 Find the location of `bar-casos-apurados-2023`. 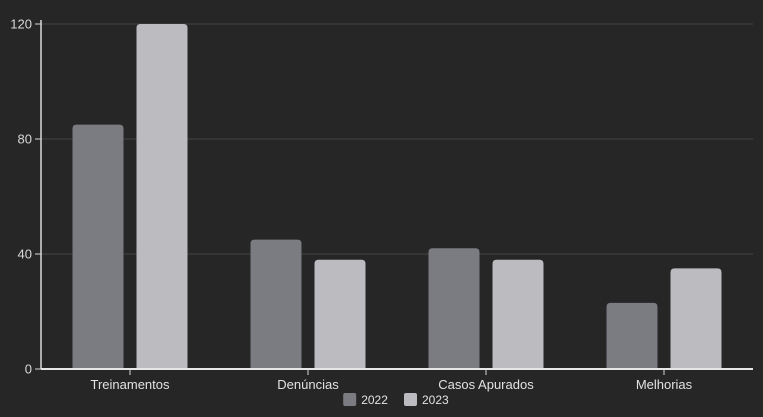

bar-casos-apurados-2023 is located at coordinates (518, 314).